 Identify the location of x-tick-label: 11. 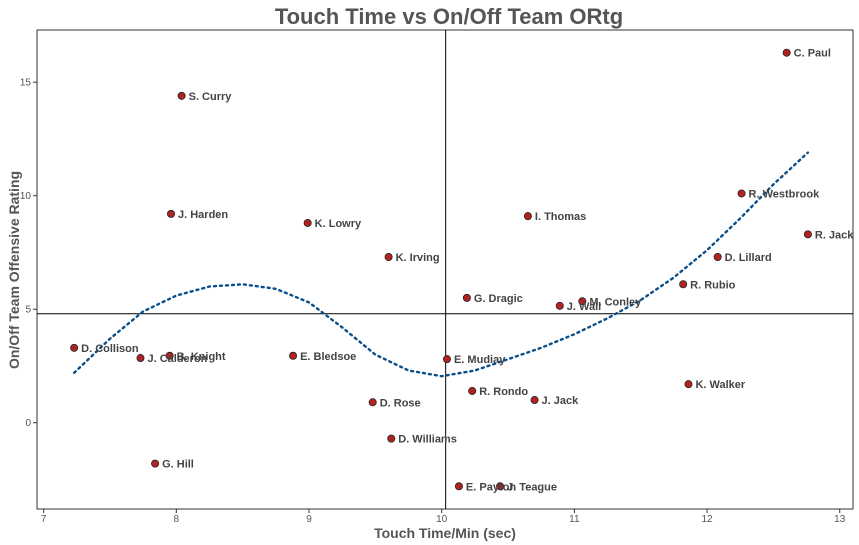
(574, 519).